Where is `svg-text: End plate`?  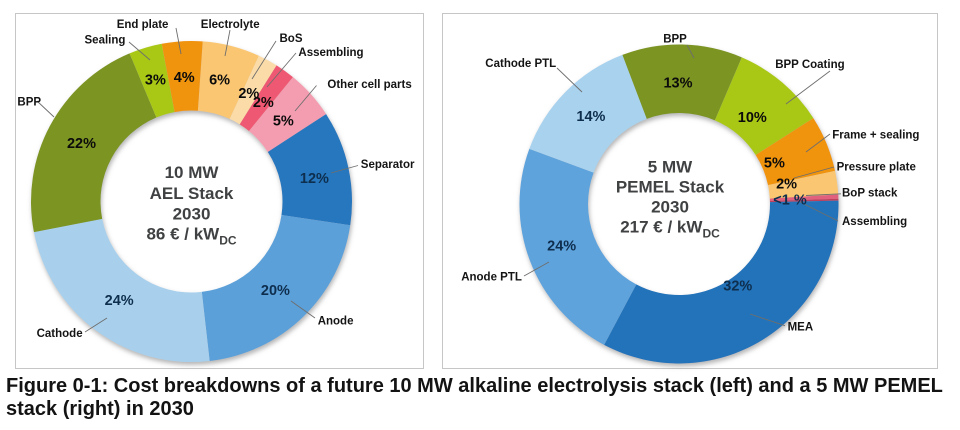
svg-text: End plate is located at coordinates (143, 25).